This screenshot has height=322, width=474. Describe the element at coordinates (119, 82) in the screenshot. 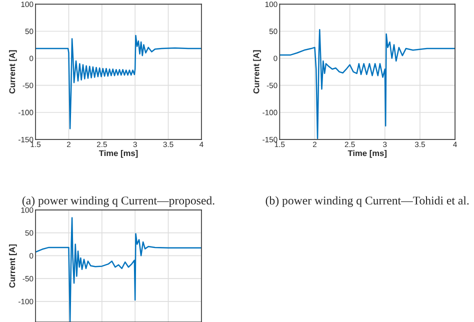

I see `line-series` at that location.